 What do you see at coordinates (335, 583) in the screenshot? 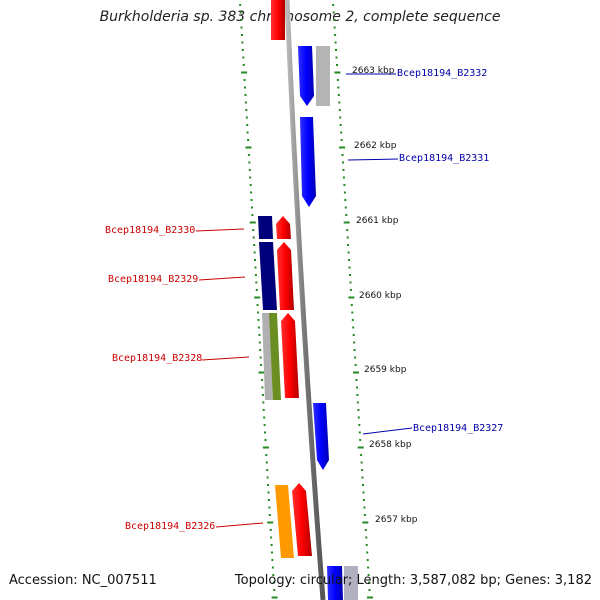
I see `gene-bottom-blue-block` at bounding box center [335, 583].